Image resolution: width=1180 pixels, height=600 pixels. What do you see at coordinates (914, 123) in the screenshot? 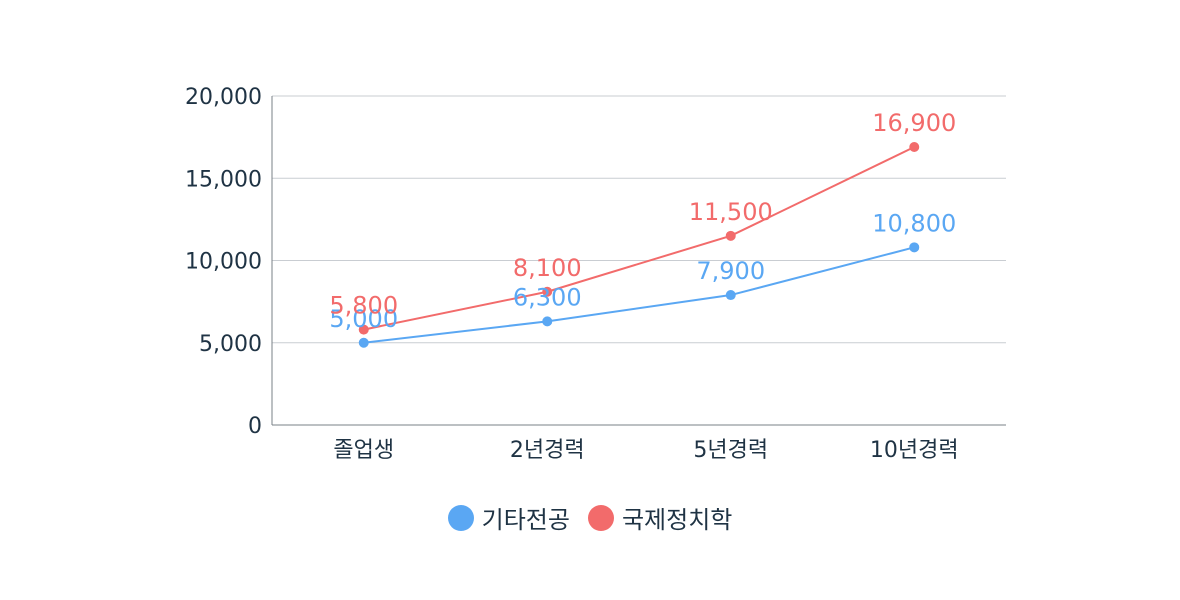
I see `data-label: 16,900` at bounding box center [914, 123].